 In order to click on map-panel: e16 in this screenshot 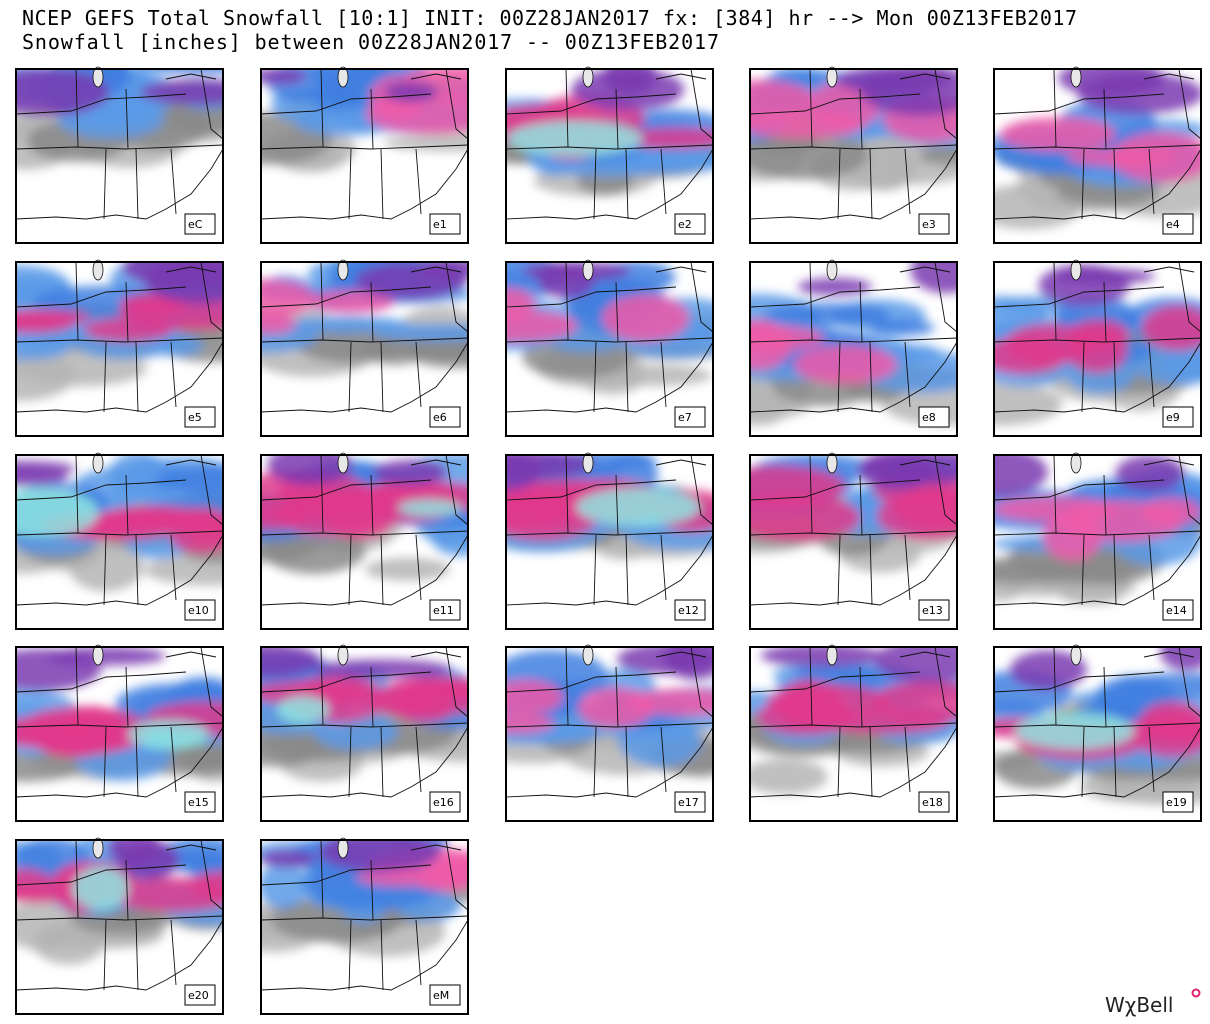, I will do `click(364, 733)`.